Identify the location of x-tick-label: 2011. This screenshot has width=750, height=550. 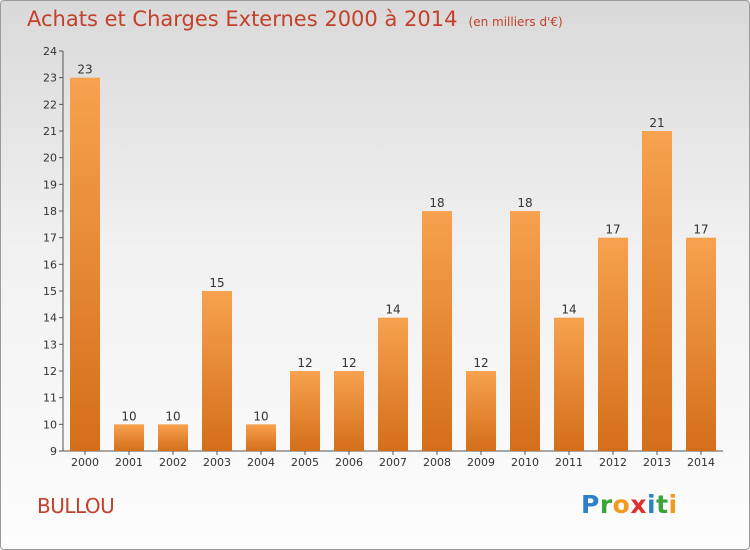
(569, 462).